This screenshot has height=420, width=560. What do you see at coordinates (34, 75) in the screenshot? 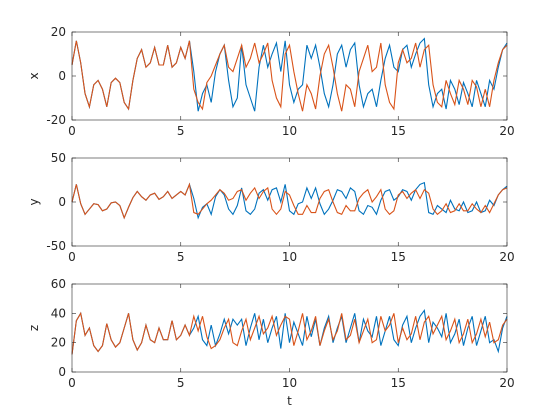
I see `y-axis-label: x` at bounding box center [34, 75].